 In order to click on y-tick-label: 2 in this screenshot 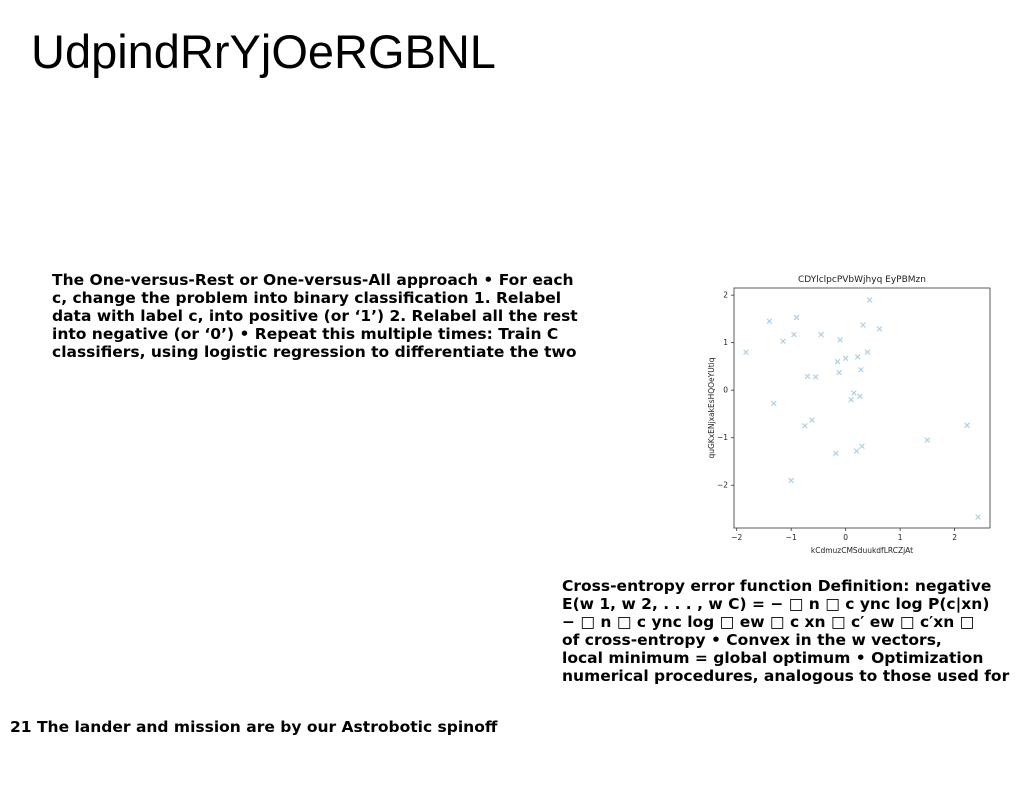, I will do `click(725, 295)`.